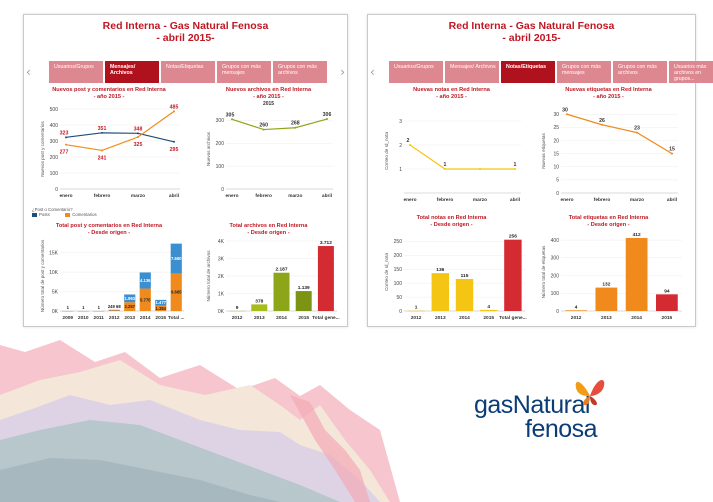 The height and width of the screenshot is (502, 713). What do you see at coordinates (145, 280) in the screenshot?
I see `data-label: 4.136` at bounding box center [145, 280].